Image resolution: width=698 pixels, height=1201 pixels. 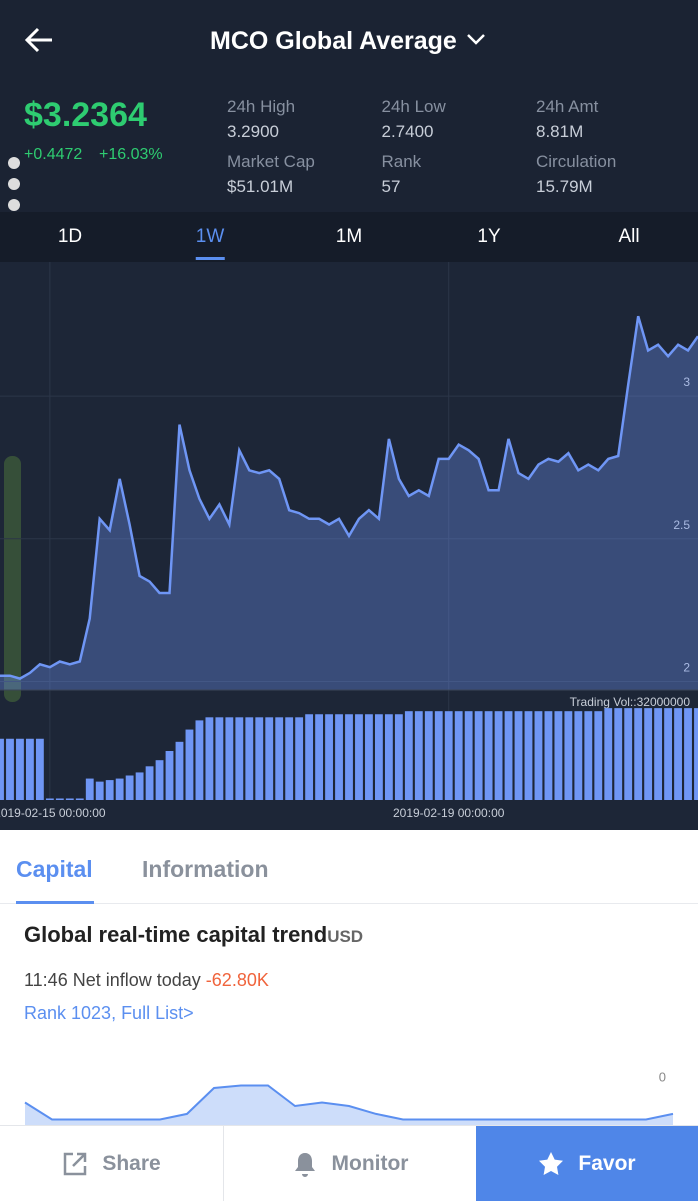 What do you see at coordinates (146, 980) in the screenshot?
I see `inflow: 11:46 Net inflow today -62.80K` at bounding box center [146, 980].